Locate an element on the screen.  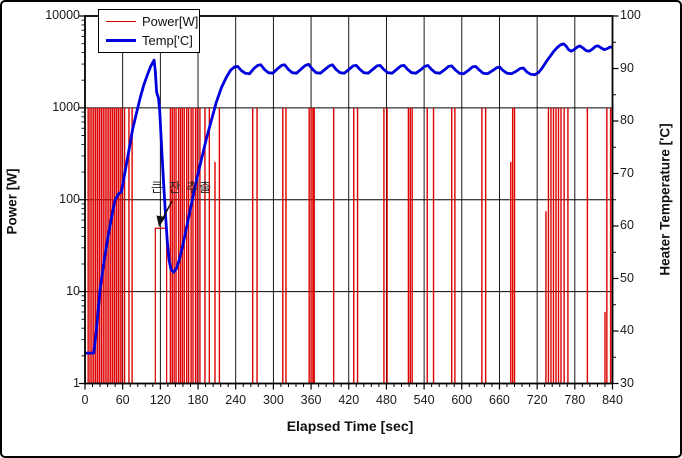
x-tick-label: 0 is located at coordinates (85, 400).